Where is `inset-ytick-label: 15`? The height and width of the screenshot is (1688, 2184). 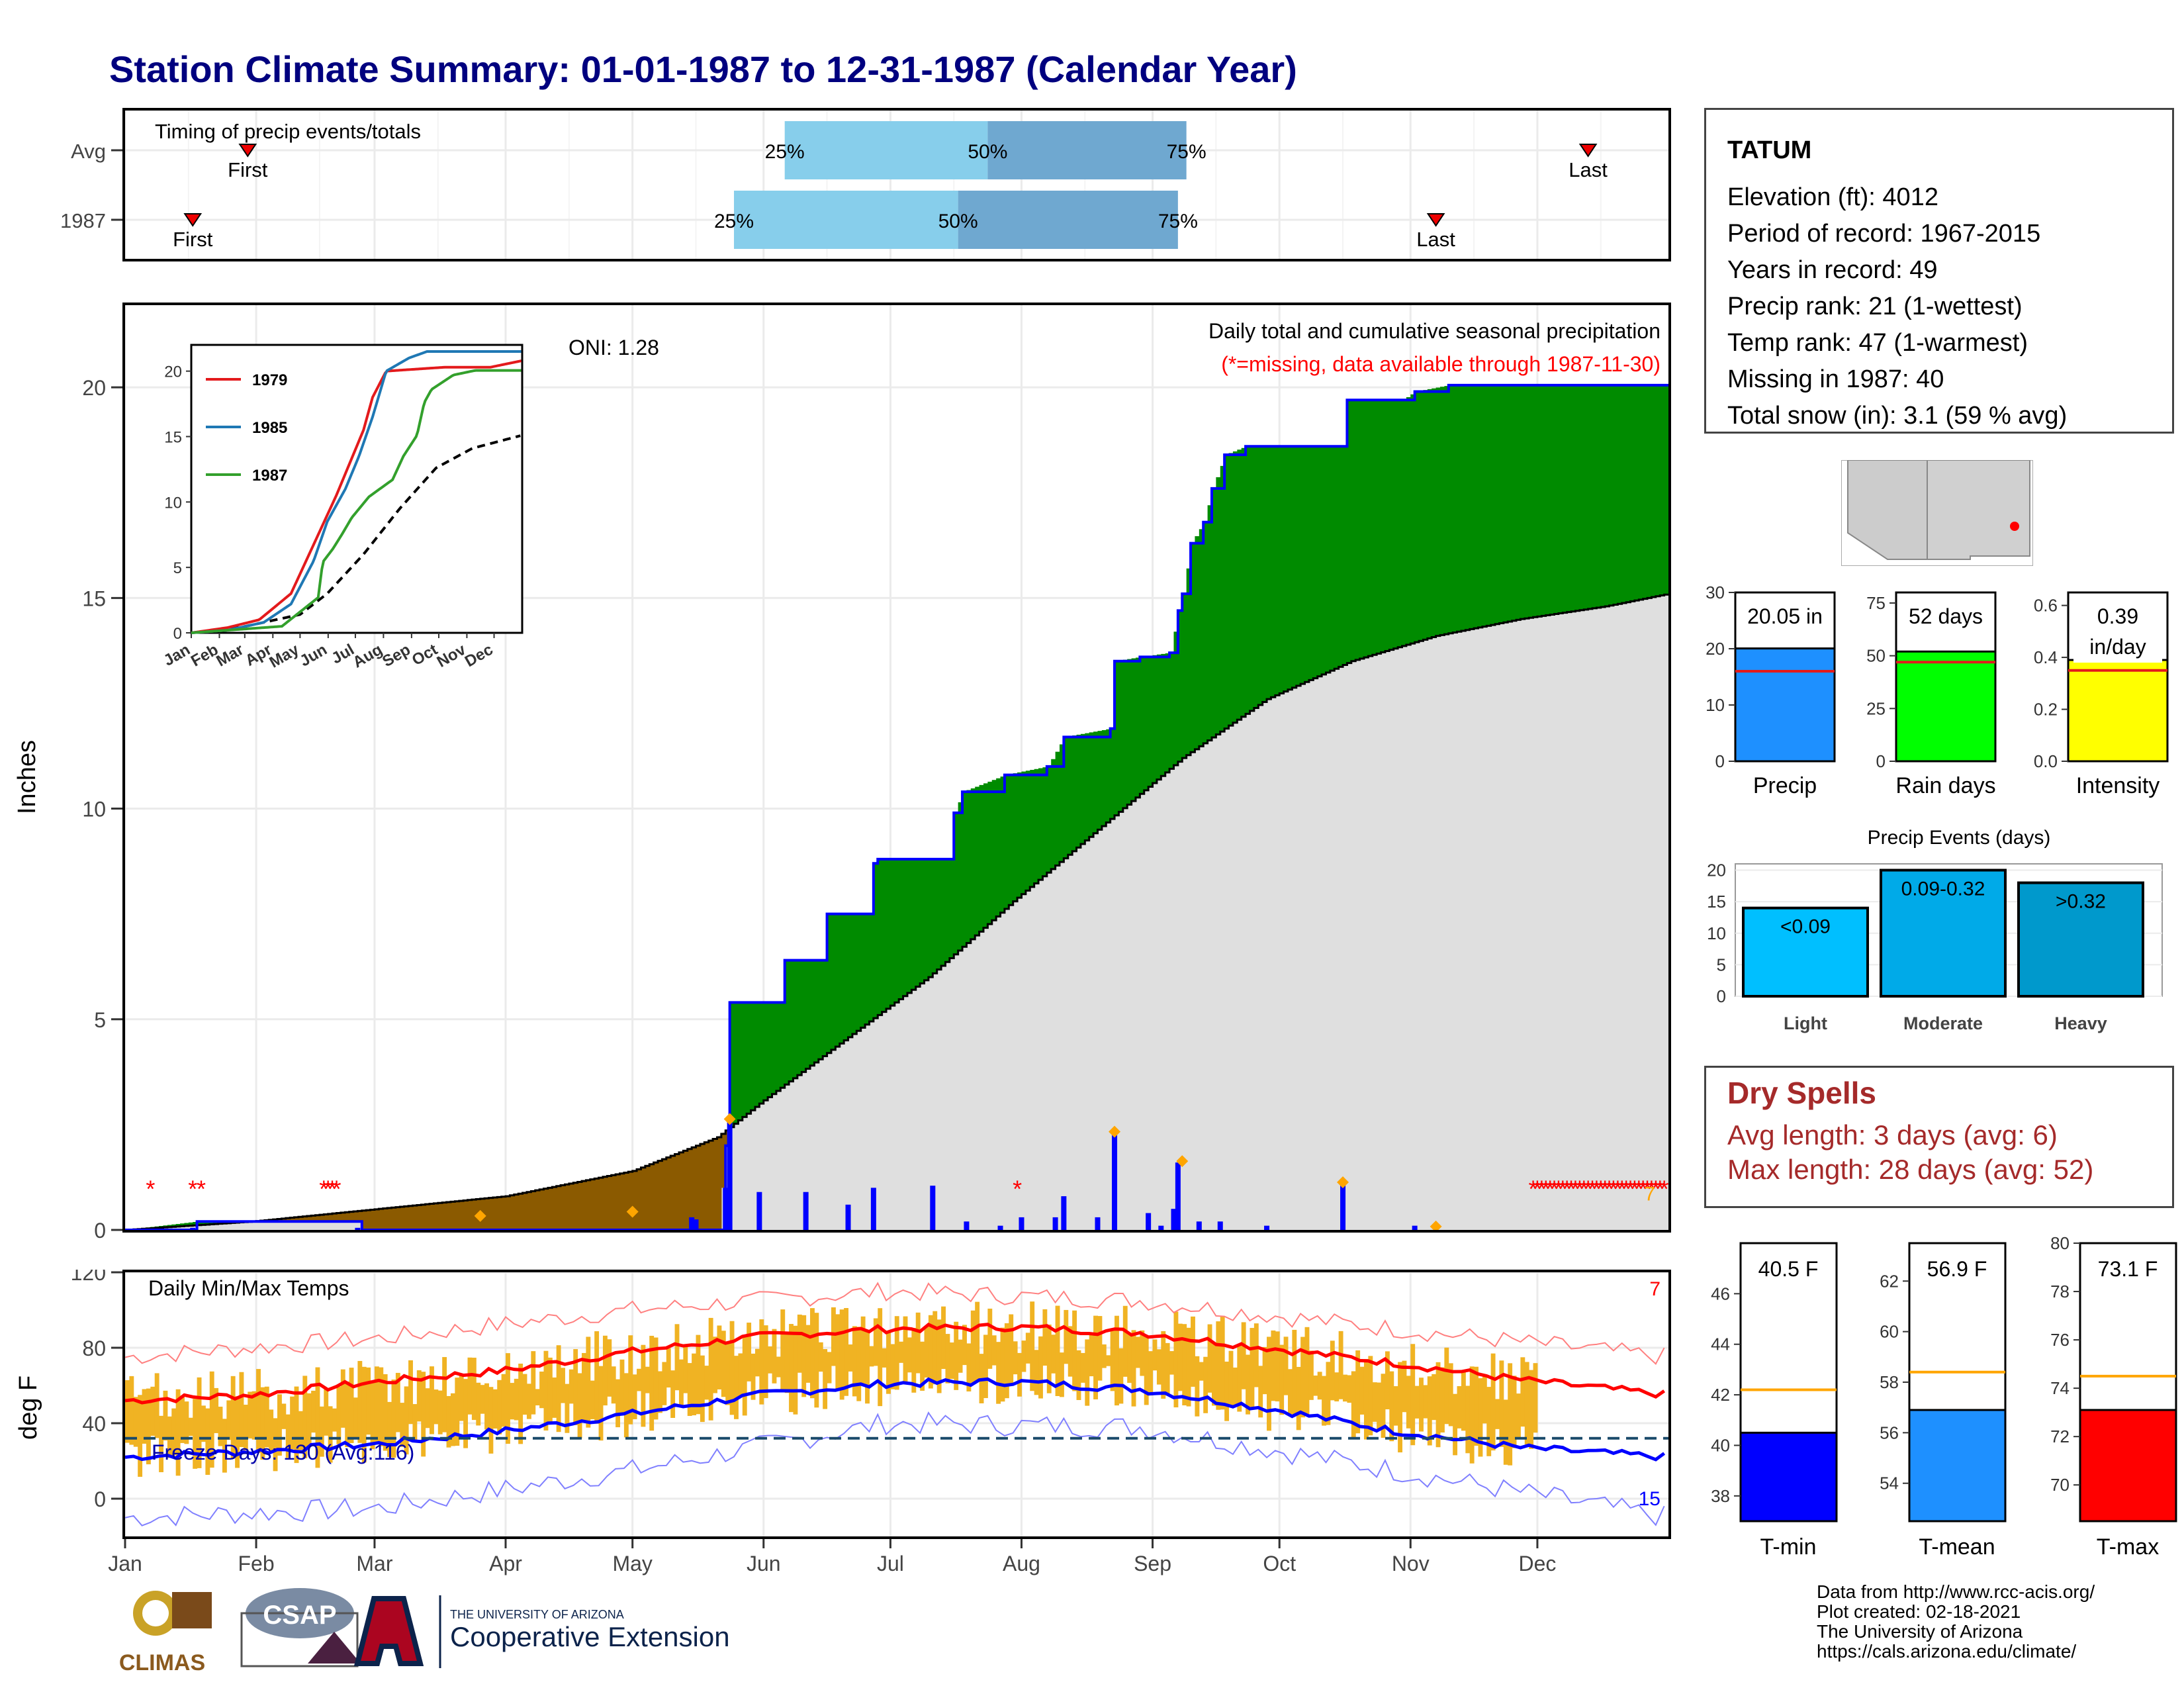
inset-ytick-label: 15 is located at coordinates (173, 437).